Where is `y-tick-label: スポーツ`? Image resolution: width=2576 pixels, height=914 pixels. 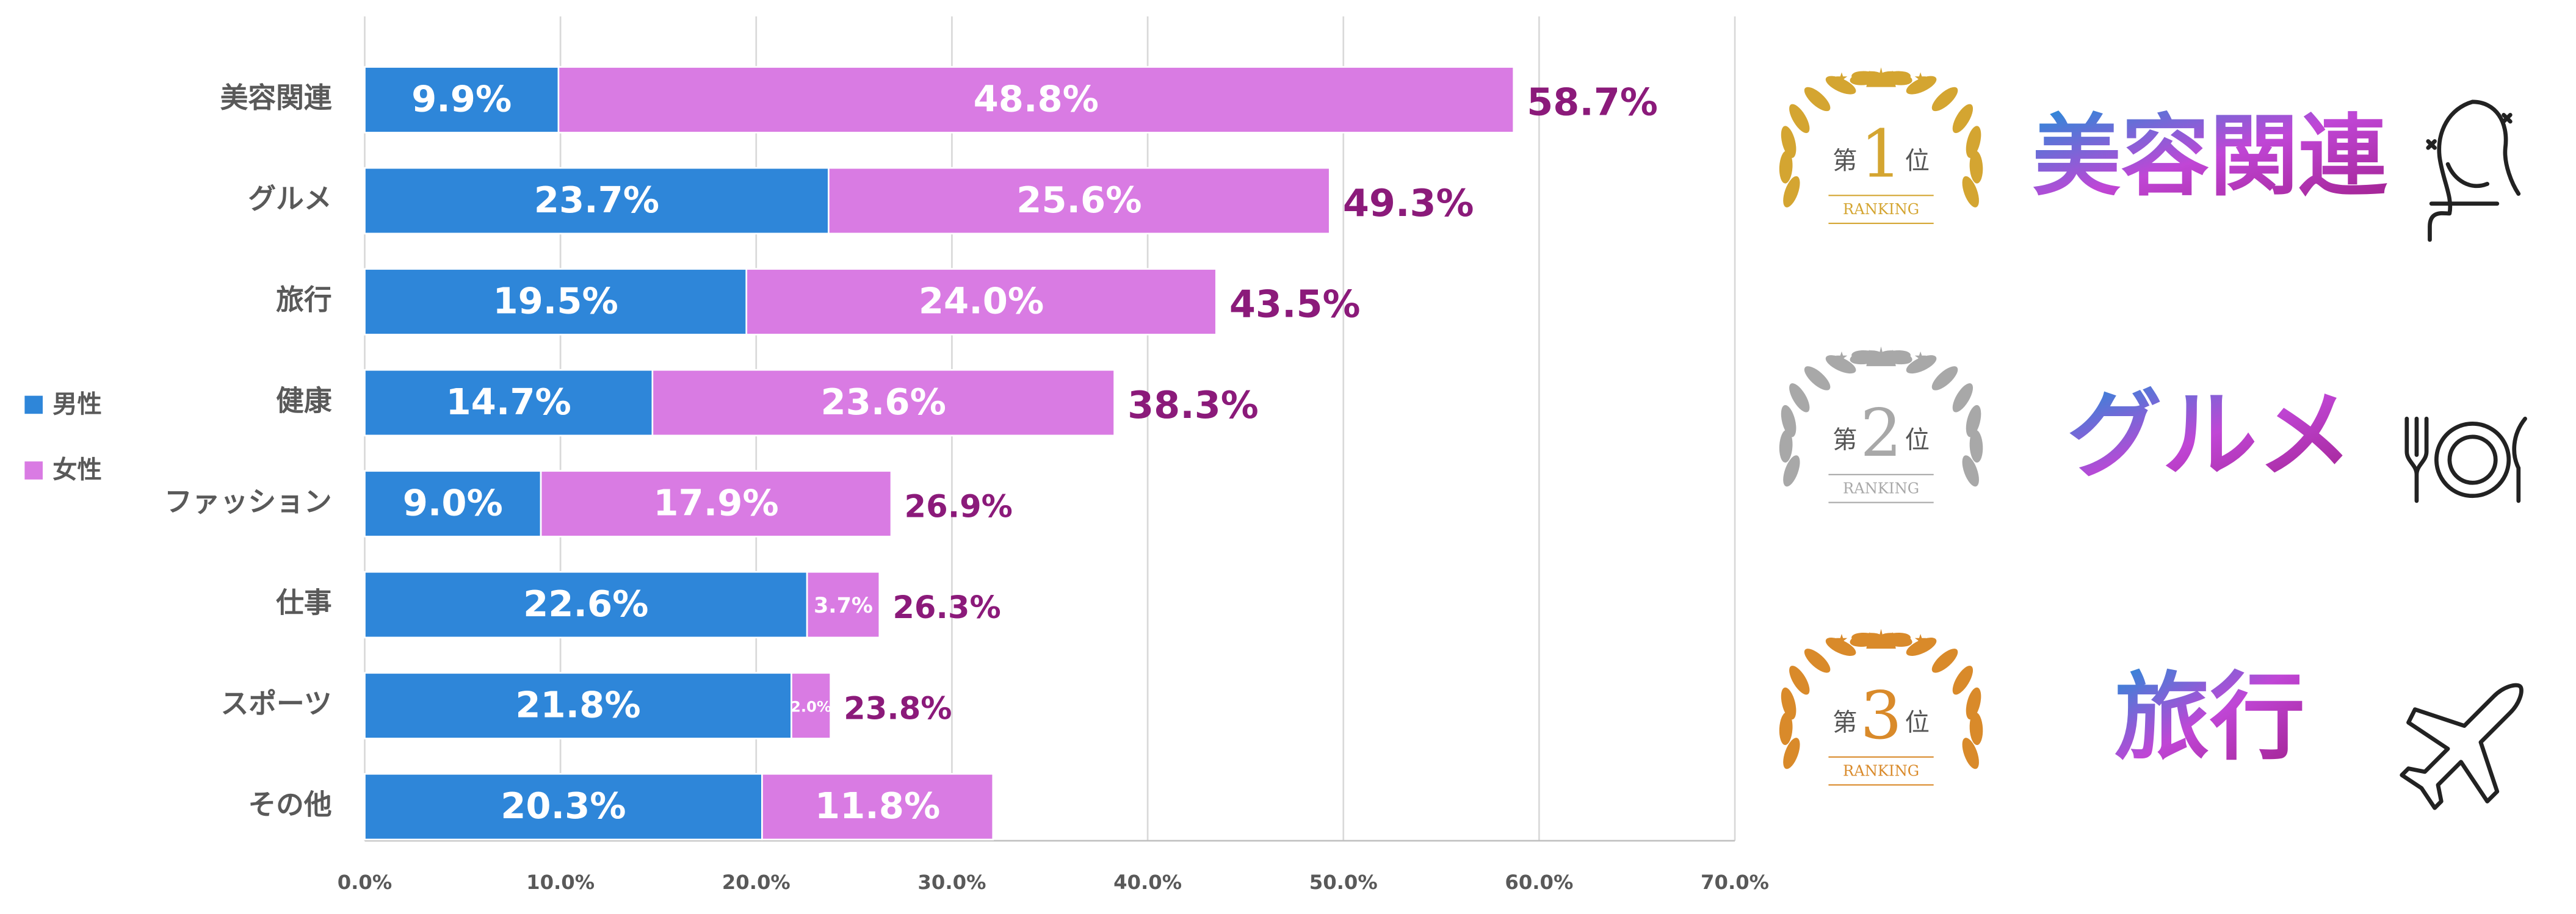 y-tick-label: スポーツ is located at coordinates (276, 704).